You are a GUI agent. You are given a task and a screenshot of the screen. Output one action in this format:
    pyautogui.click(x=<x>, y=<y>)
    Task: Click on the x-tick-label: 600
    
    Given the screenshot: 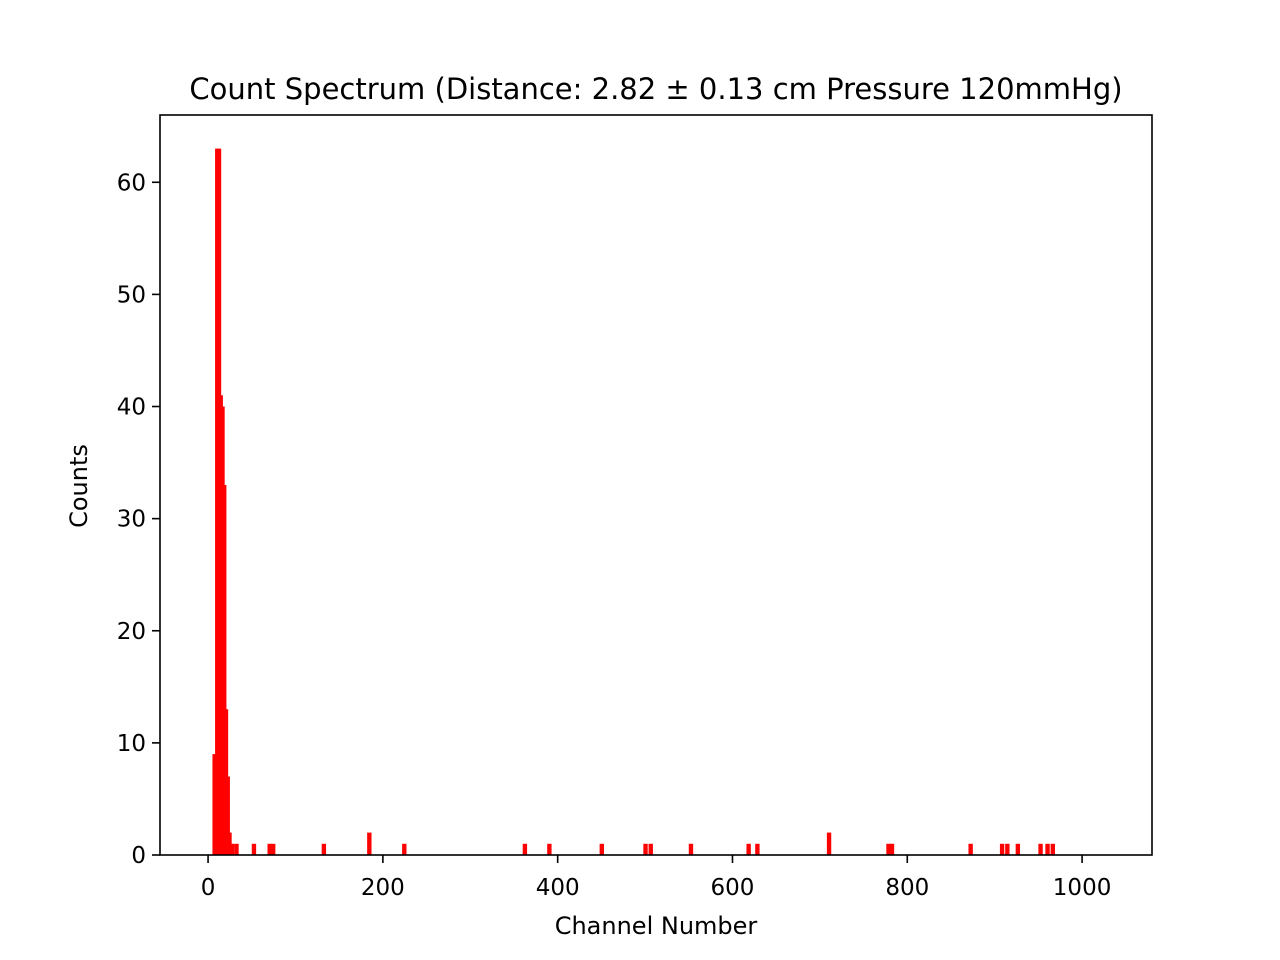 What is the action you would take?
    pyautogui.click(x=733, y=888)
    